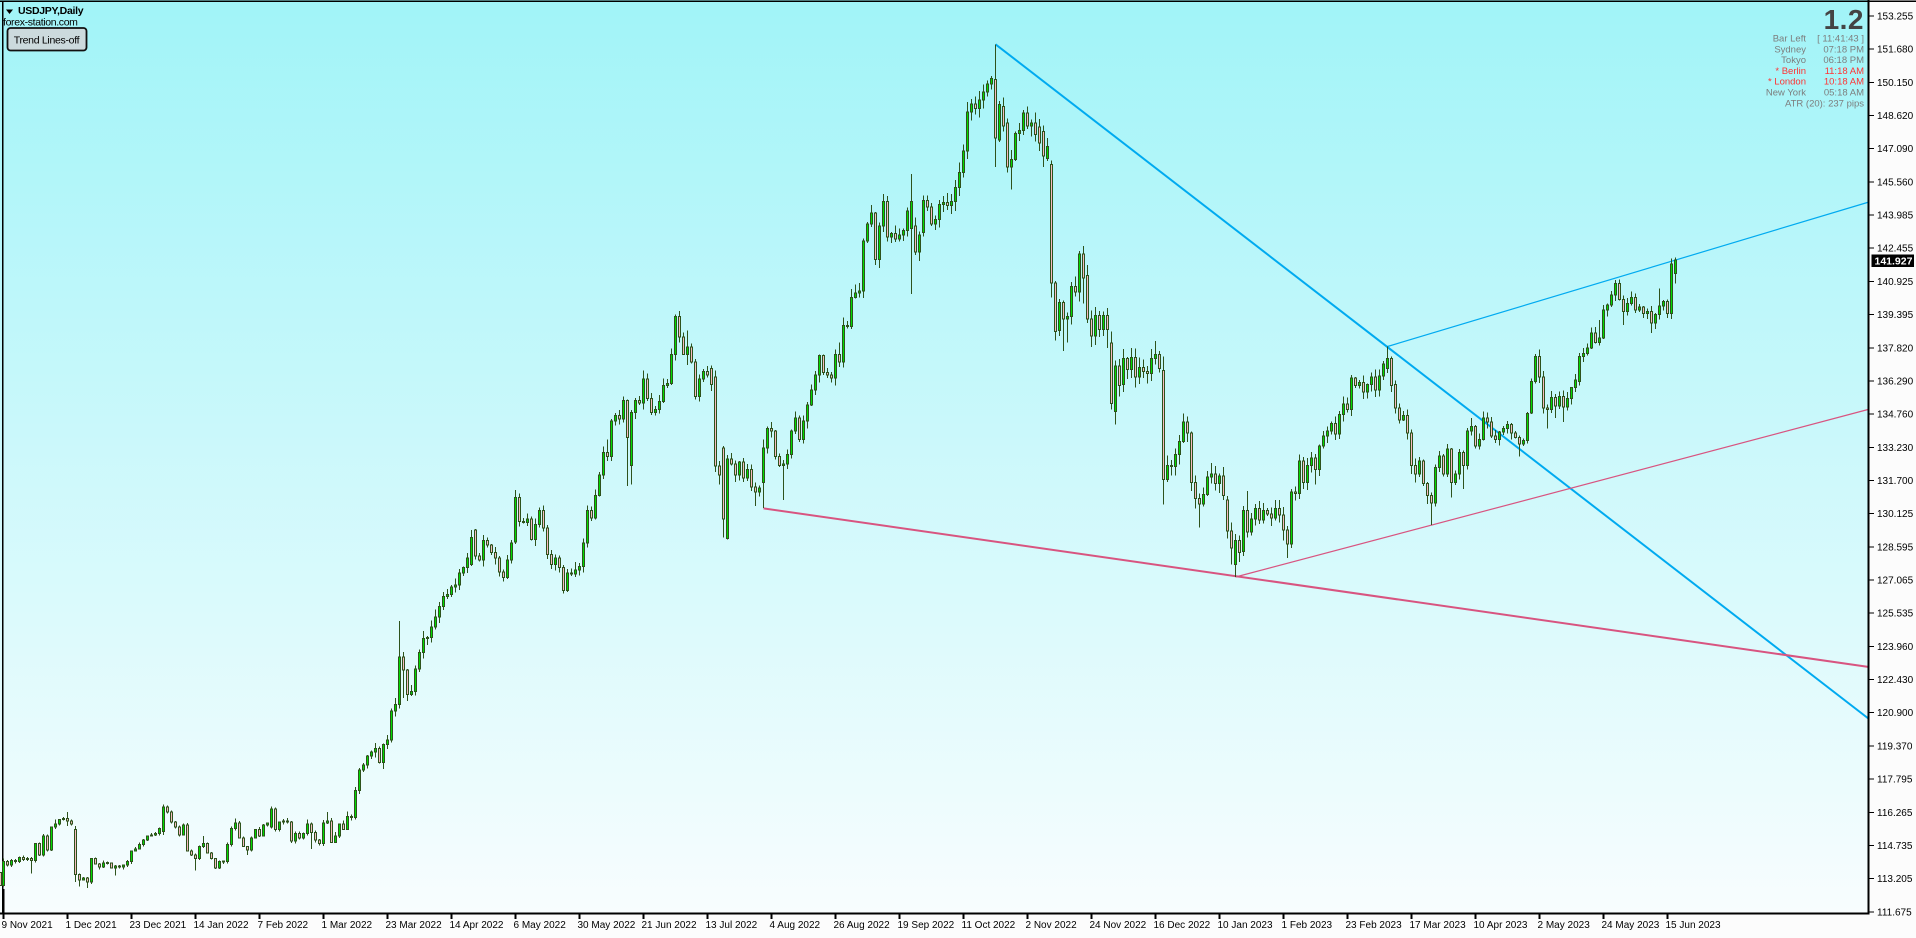  What do you see at coordinates (1786, 93) in the screenshot?
I see `svg-text: New York` at bounding box center [1786, 93].